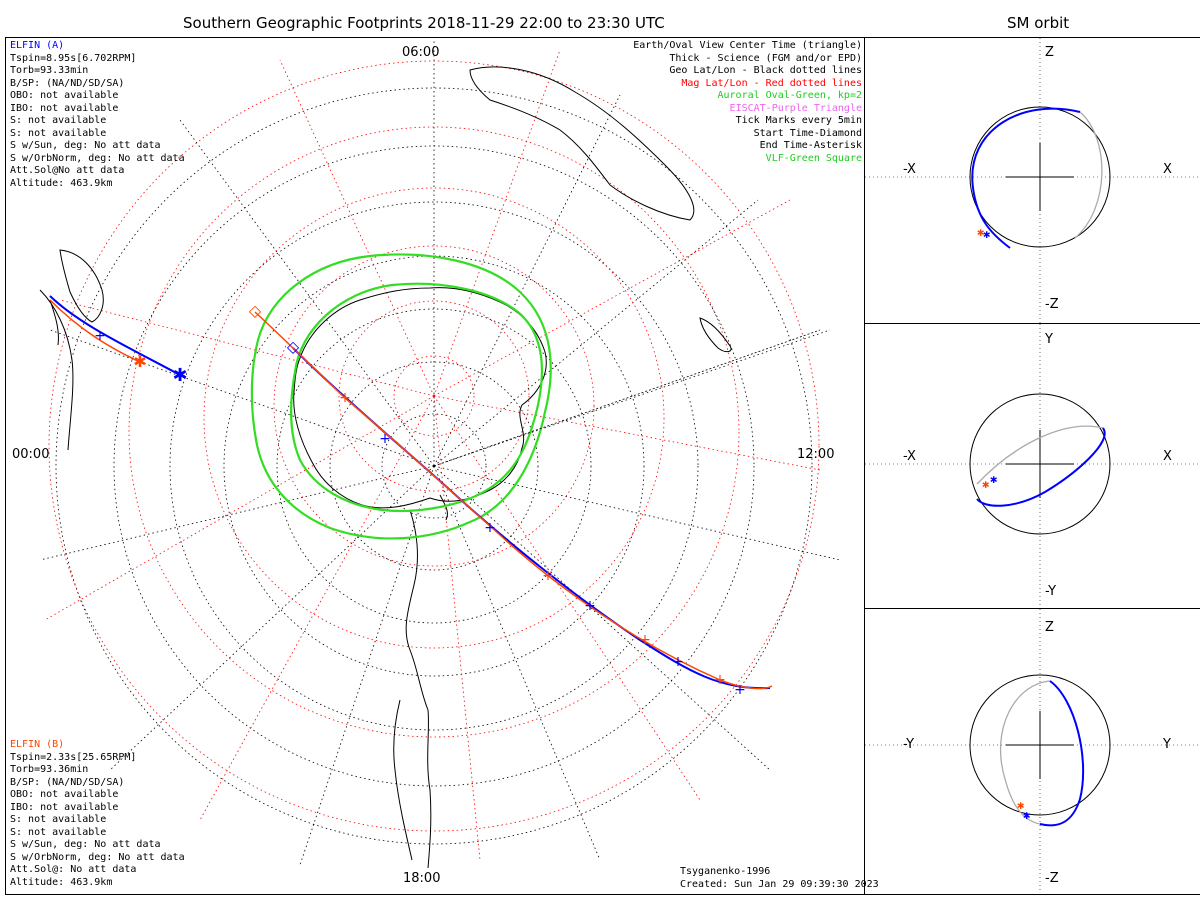  Describe the element at coordinates (1051, 591) in the screenshot. I see `sm-2-bottom: -Y` at that location.